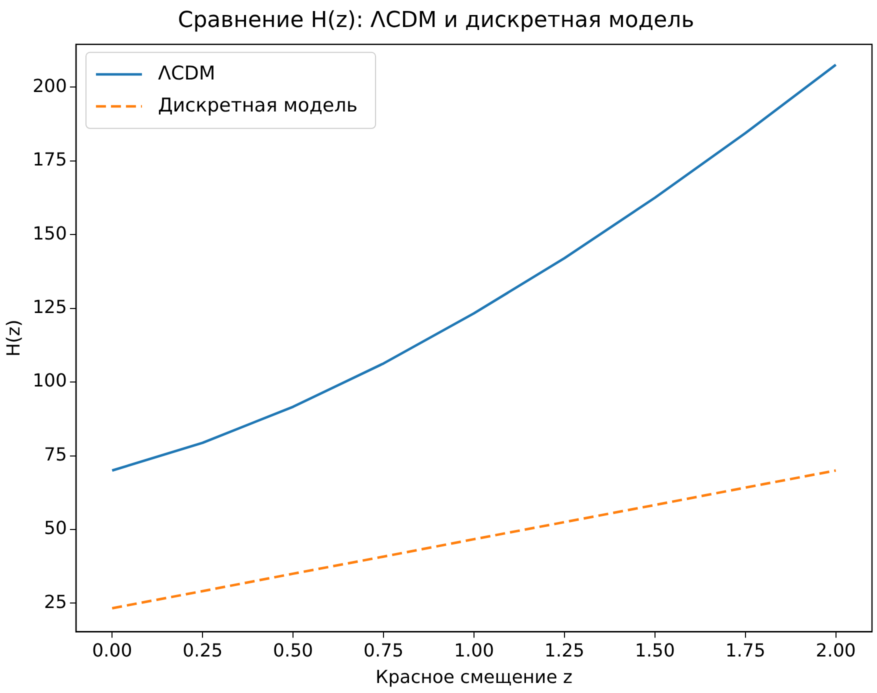 Image resolution: width=877 pixels, height=693 pixels. What do you see at coordinates (436, 20) in the screenshot?
I see `chart-title: Сравнение H(z): ΛCDM и дискретная модель` at bounding box center [436, 20].